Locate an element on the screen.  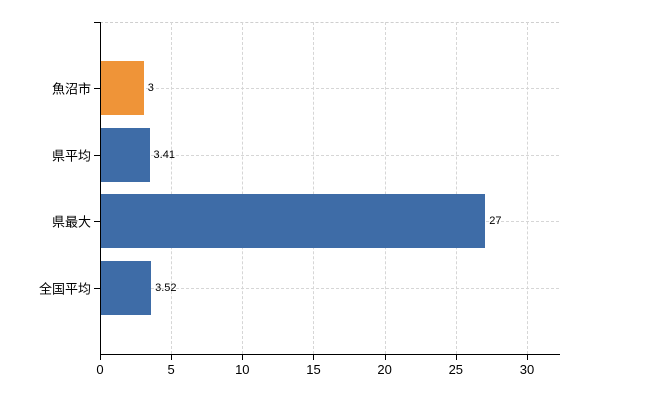
value-label: 27 is located at coordinates (495, 221).